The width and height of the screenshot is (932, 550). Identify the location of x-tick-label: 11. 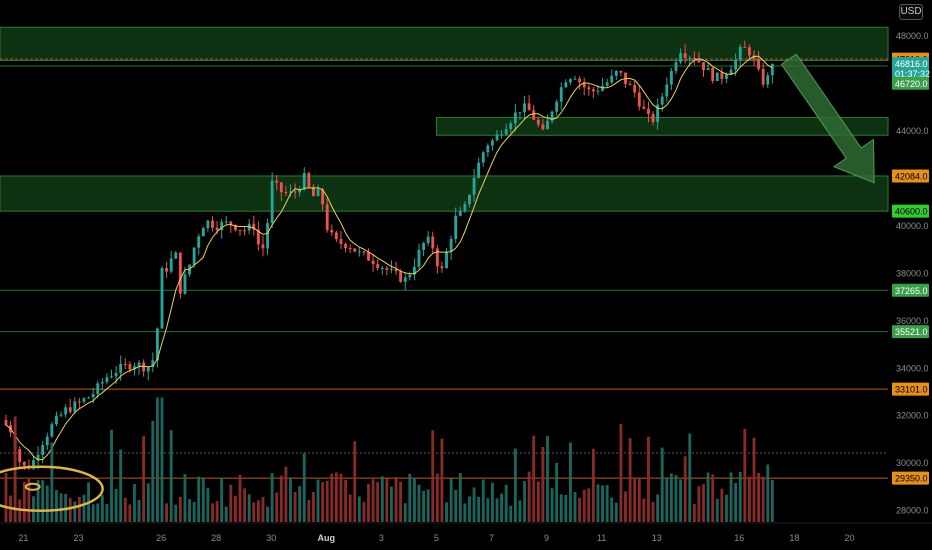
(601, 538).